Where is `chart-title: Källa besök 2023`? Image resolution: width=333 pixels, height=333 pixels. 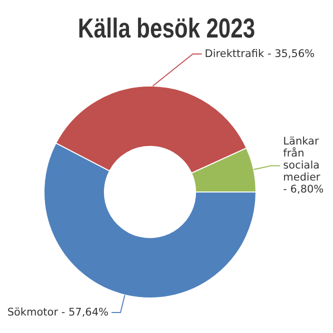 chart-title: Källa besök 2023 is located at coordinates (167, 28).